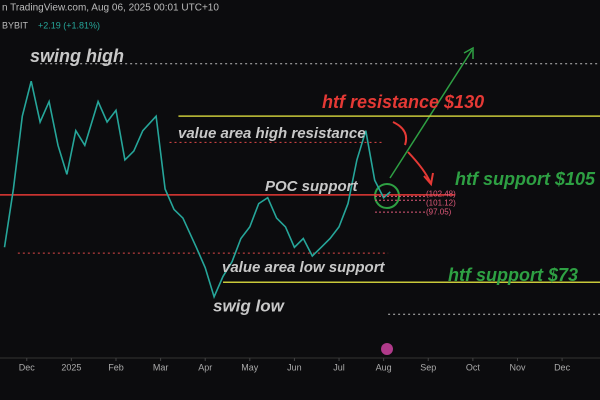 This screenshot has width=600, height=400. I want to click on x-tick-label: Apr, so click(205, 367).